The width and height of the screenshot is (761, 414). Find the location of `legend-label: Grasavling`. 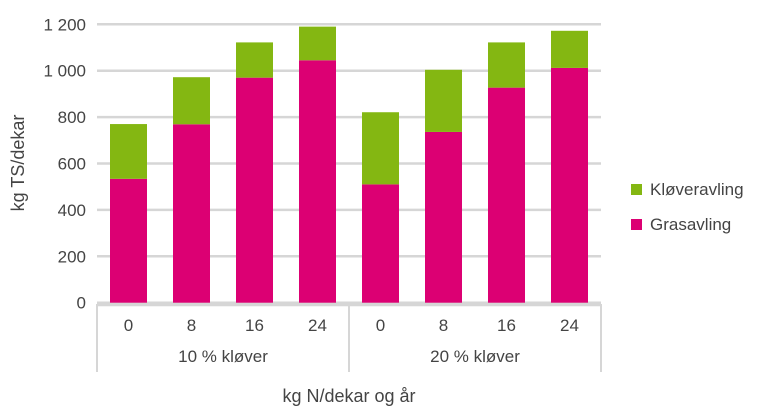

legend-label: Grasavling is located at coordinates (690, 224).